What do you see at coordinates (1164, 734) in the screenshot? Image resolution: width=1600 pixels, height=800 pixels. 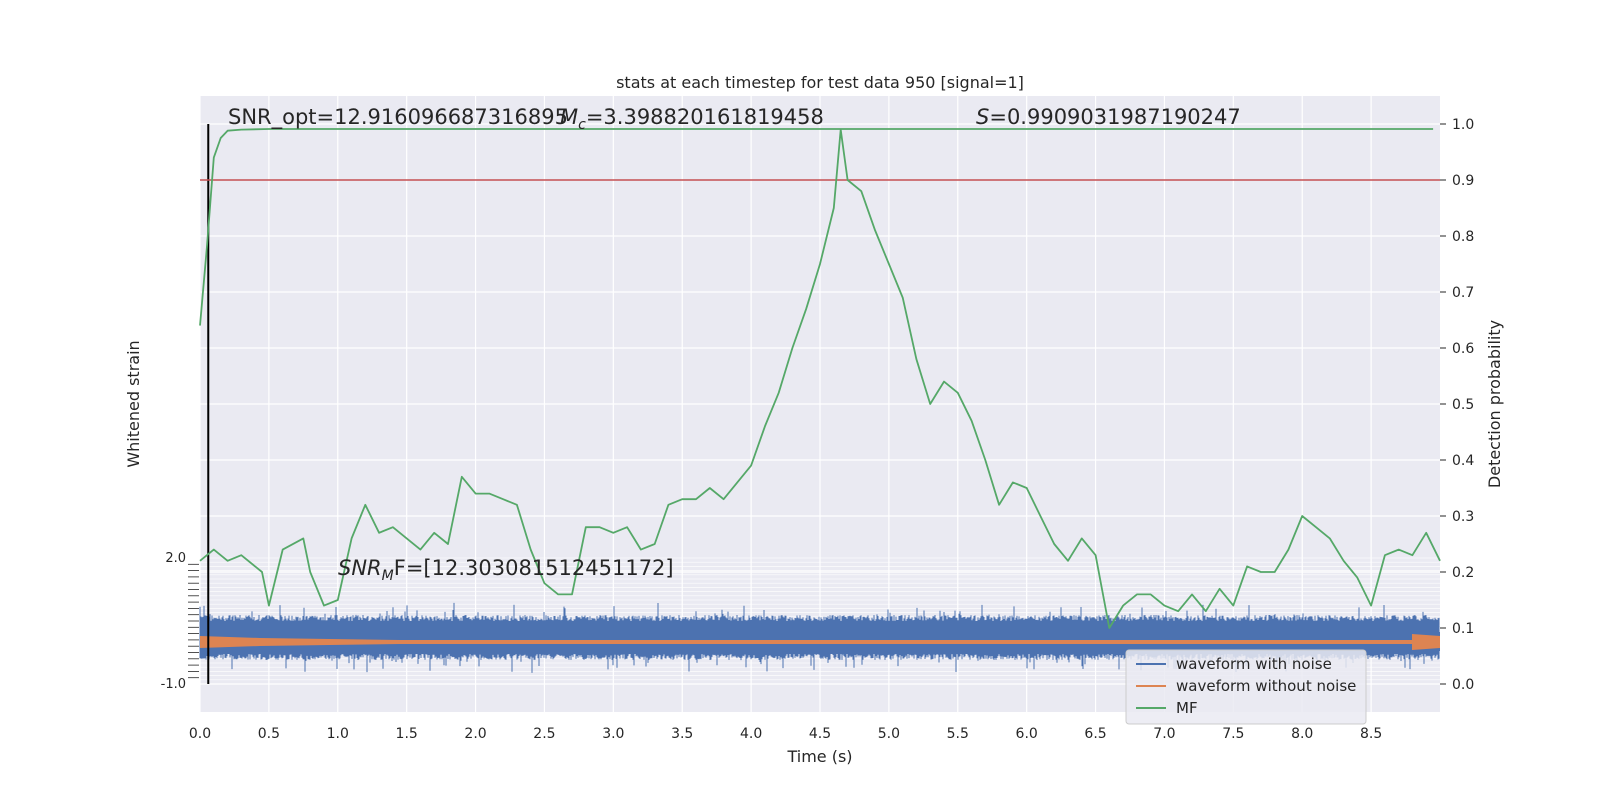 I see `x-tick-label: 7.0` at bounding box center [1164, 734].